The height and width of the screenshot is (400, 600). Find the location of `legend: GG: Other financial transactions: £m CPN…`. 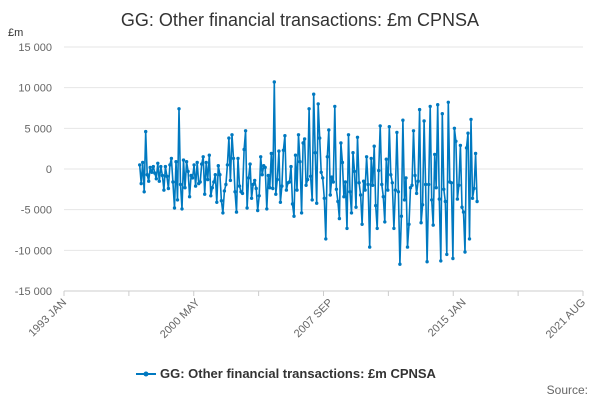

legend: GG: Other financial transactions: £m CPN… is located at coordinates (286, 373).